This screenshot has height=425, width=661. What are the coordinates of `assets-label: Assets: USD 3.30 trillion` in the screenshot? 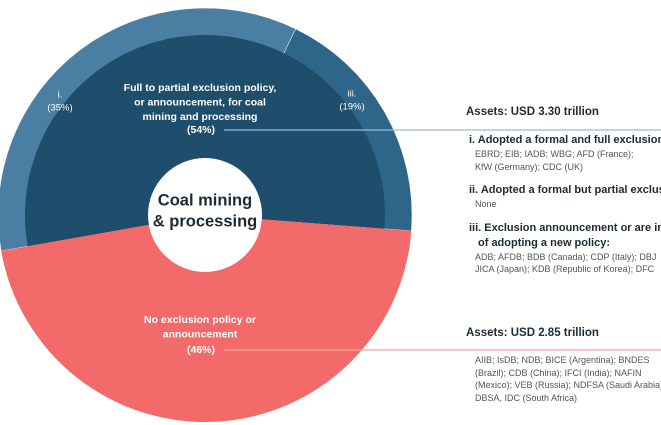 It's located at (532, 112).